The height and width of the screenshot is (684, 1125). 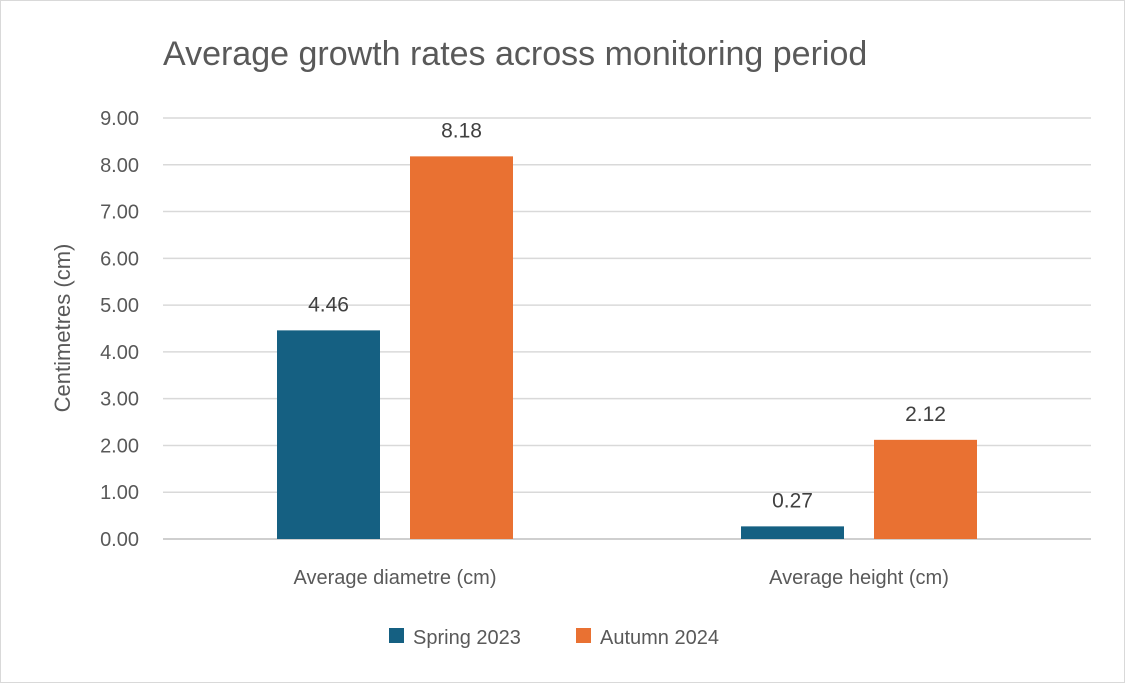 I want to click on y-tick-label: 3.00, so click(x=119, y=400).